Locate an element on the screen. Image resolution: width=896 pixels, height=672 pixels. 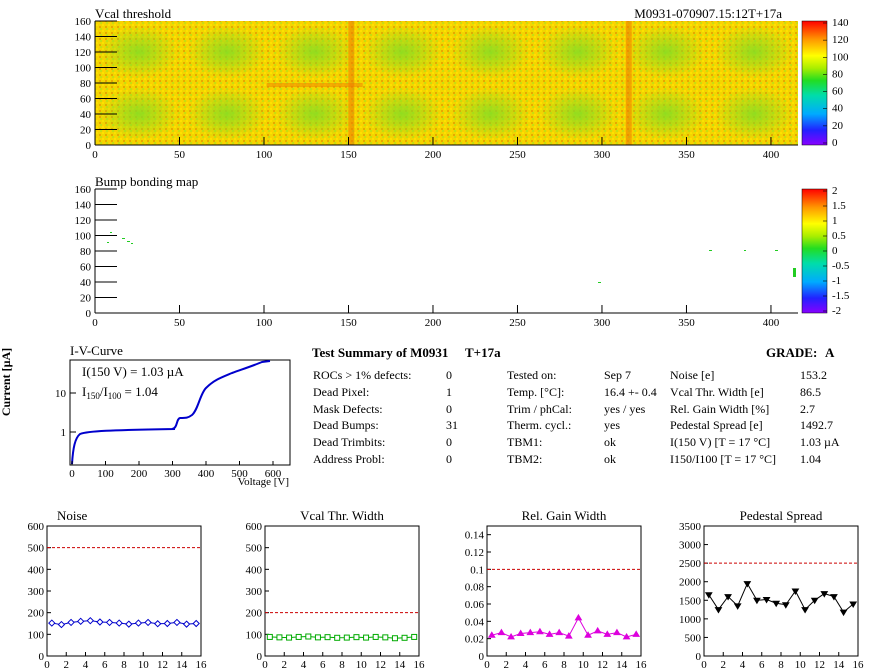
summary-value: 2.7 is located at coordinates (807, 408).